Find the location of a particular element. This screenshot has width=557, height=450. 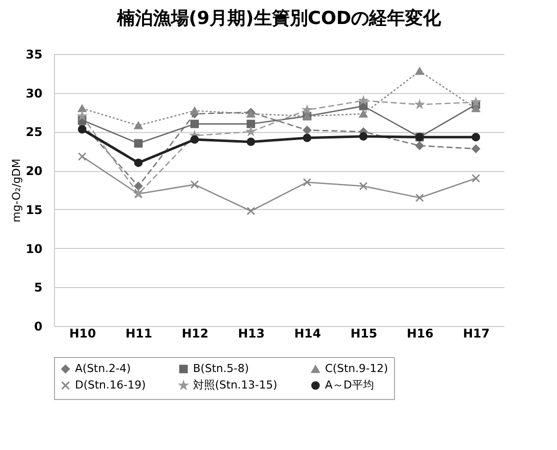

x-tick-label: H11 is located at coordinates (139, 333).